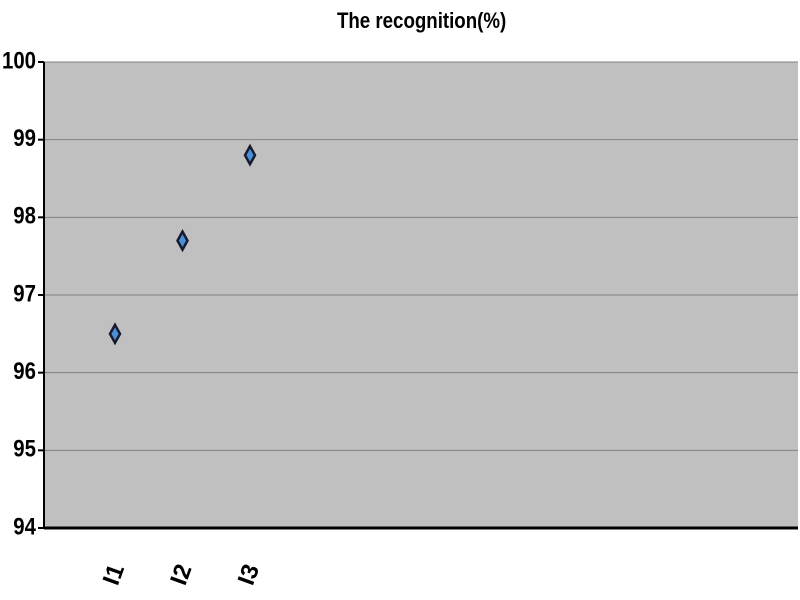 This screenshot has height=600, width=800. I want to click on y-tick-label: 96, so click(24, 370).